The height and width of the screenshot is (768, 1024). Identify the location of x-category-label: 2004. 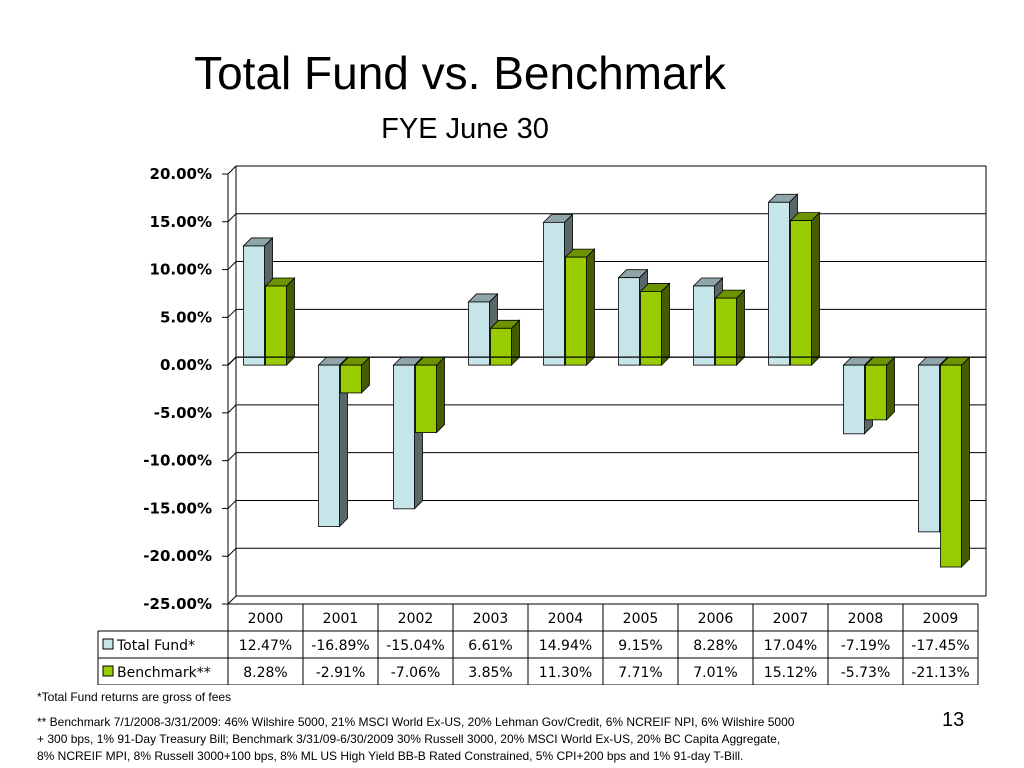
(566, 619).